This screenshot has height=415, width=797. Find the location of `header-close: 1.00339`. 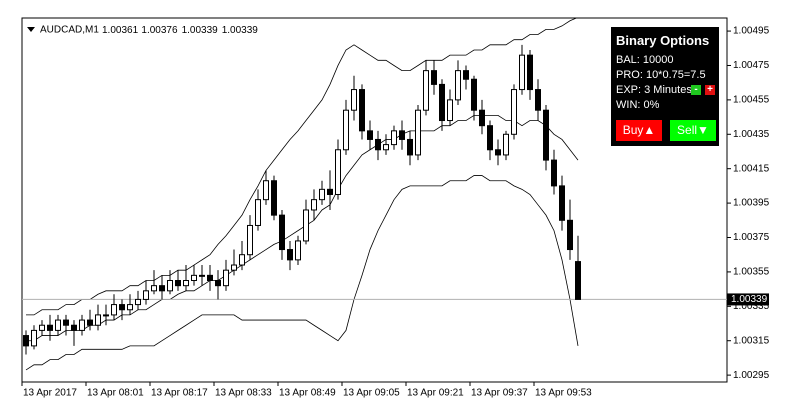

header-close: 1.00339 is located at coordinates (240, 30).